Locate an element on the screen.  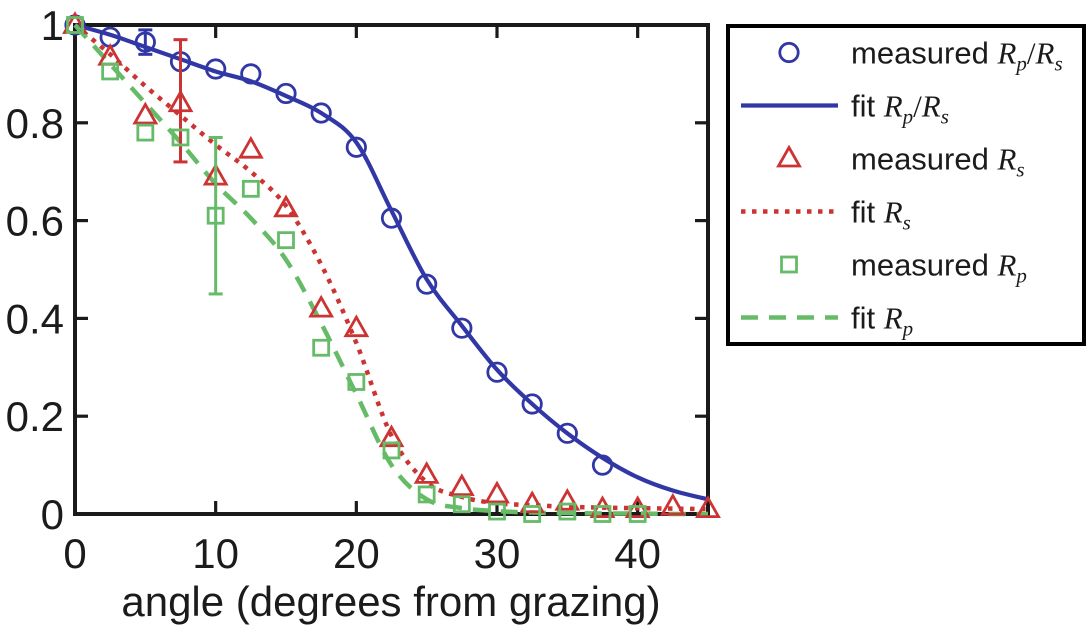
legend-label: fit Rs is located at coordinates (881, 215).